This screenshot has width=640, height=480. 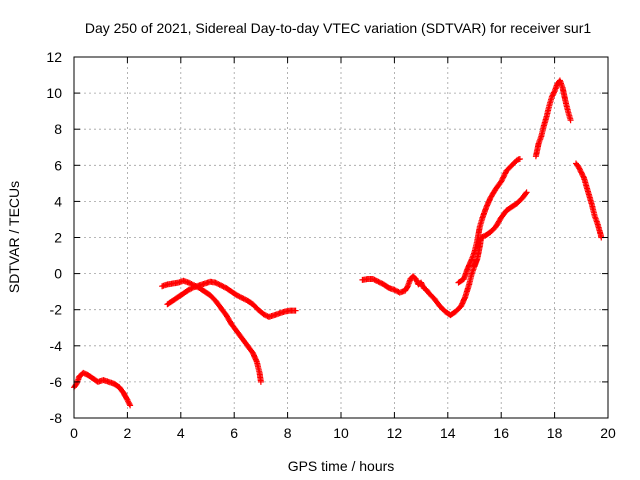 What do you see at coordinates (448, 433) in the screenshot?
I see `x-tick-label: 14` at bounding box center [448, 433].